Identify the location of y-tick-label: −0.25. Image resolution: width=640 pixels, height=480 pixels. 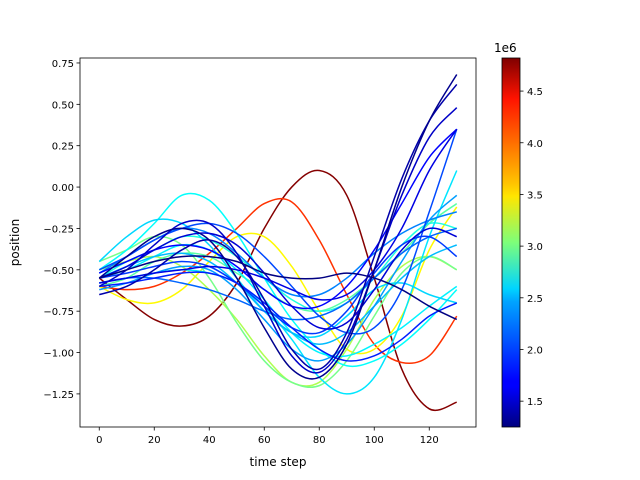
(58, 229).